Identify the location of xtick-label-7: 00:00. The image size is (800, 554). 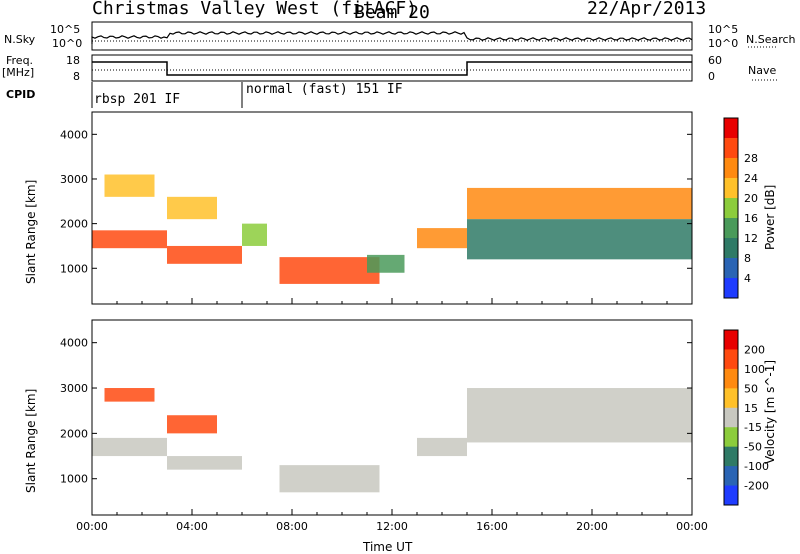
(692, 526).